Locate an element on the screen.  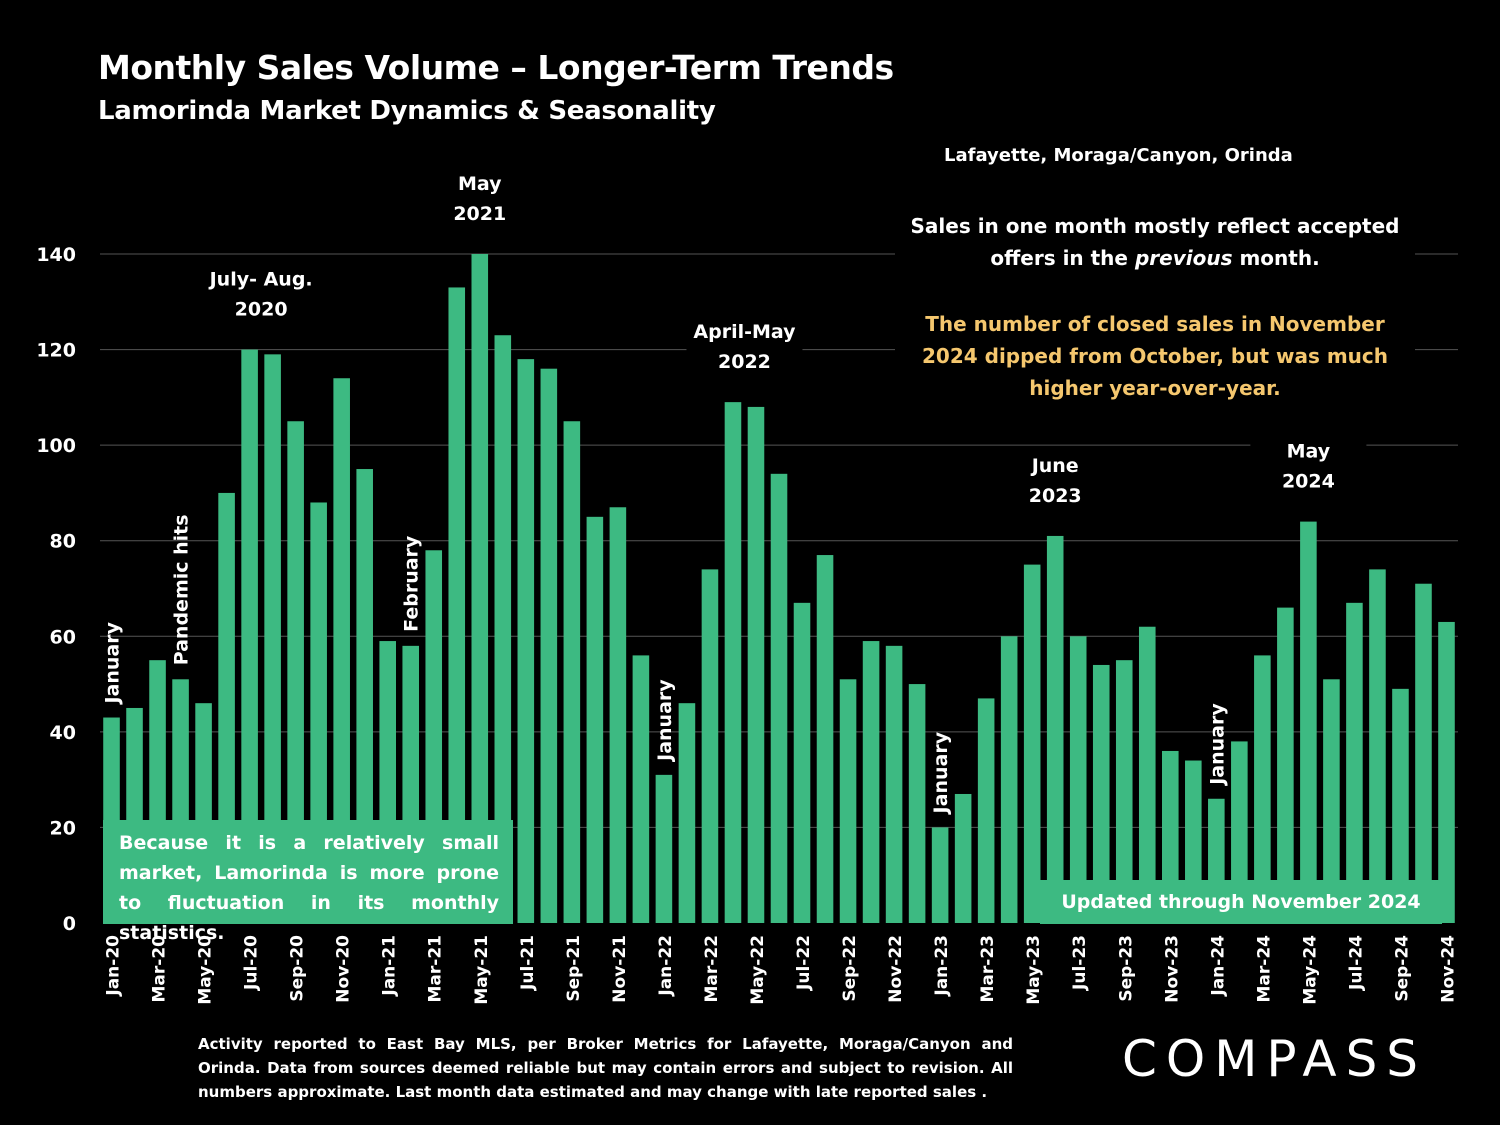
y-tick-label: 80 is located at coordinates (63, 542).